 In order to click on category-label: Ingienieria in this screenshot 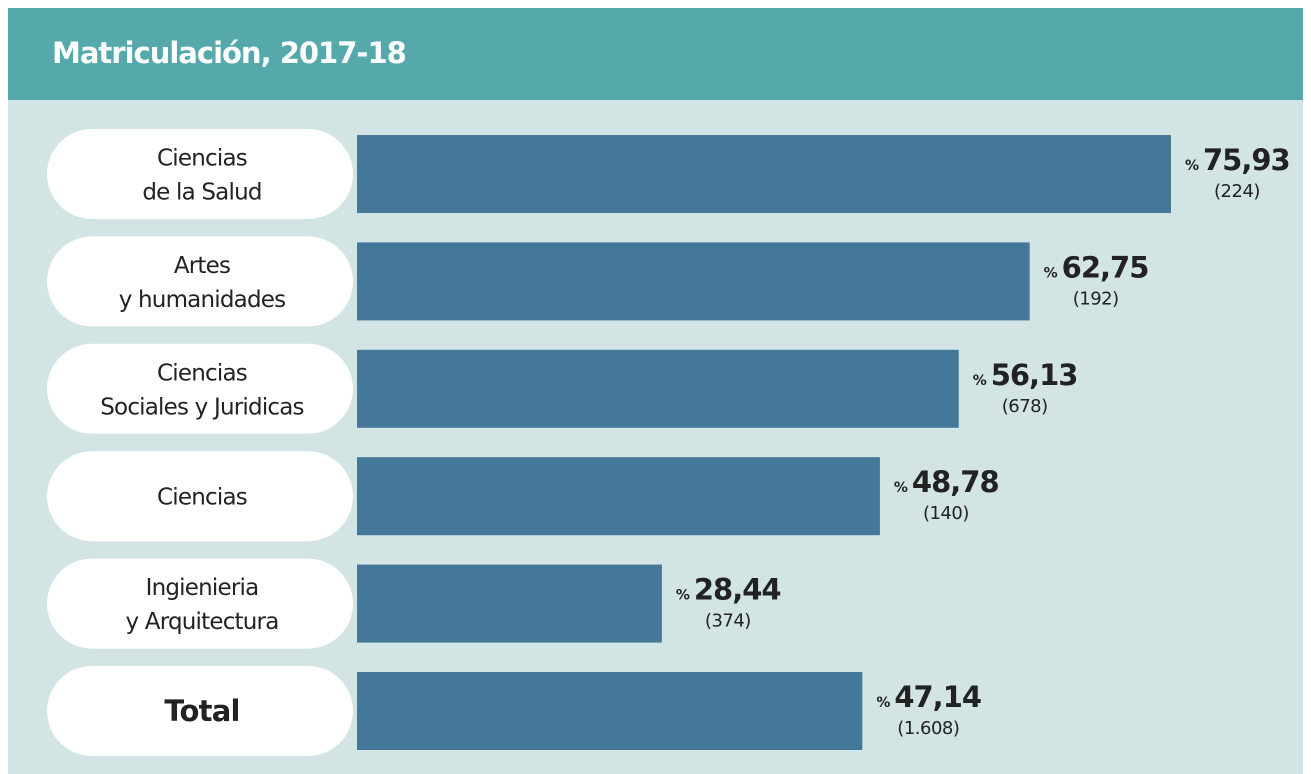, I will do `click(202, 588)`.